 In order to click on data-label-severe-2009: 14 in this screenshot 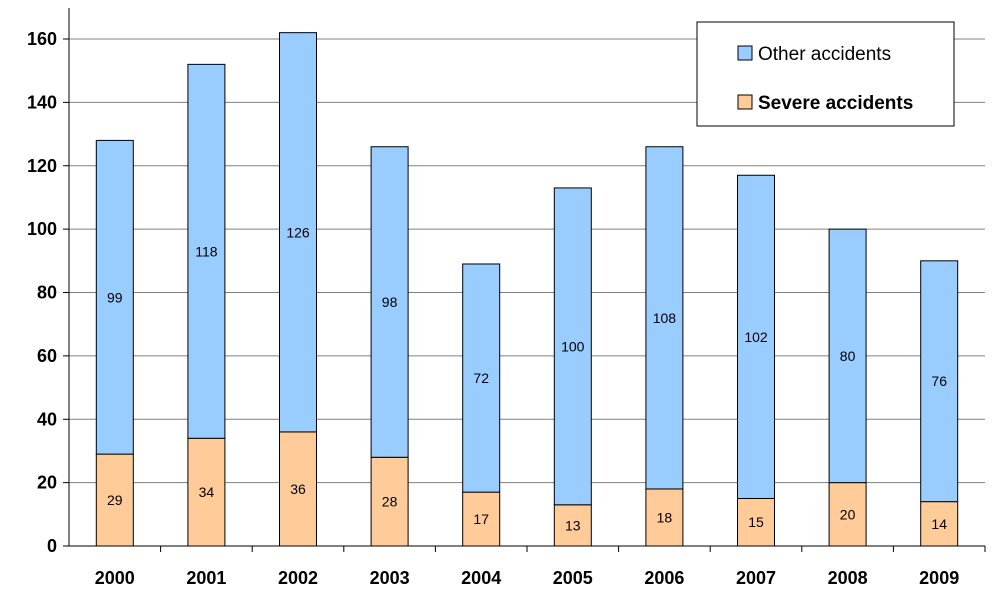, I will do `click(939, 524)`.